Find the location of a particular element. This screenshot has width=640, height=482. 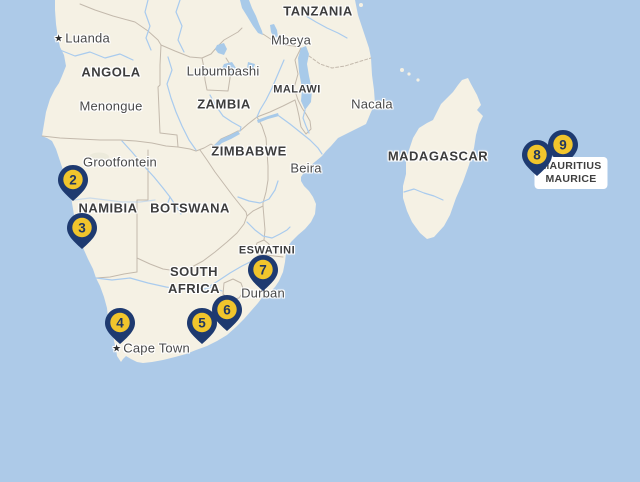

pin-number-text: 2 is located at coordinates (73, 179).